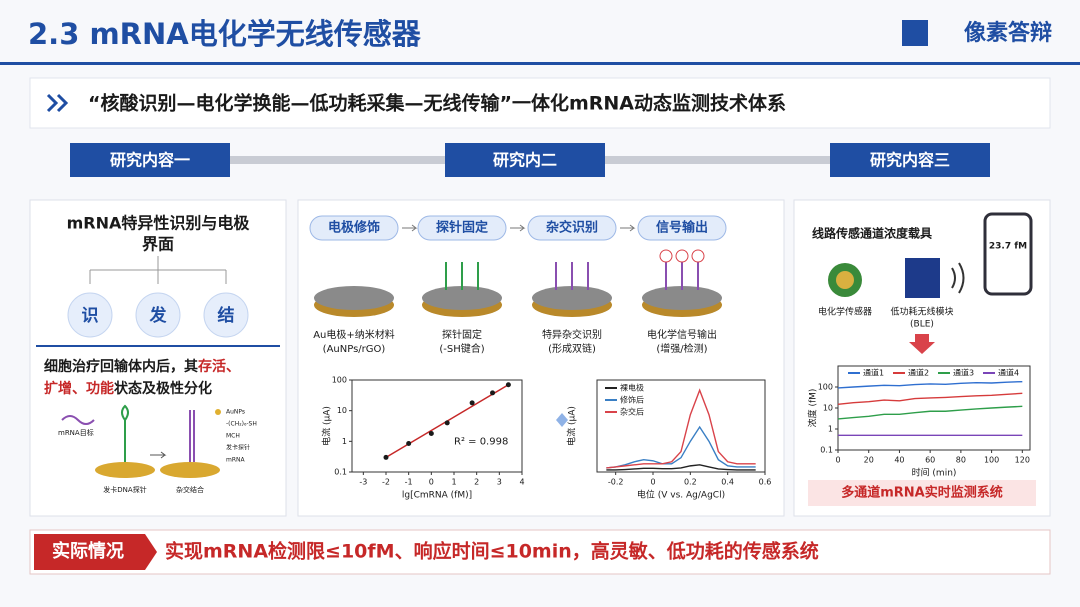 This screenshot has height=607, width=1080. Describe the element at coordinates (437, 496) in the screenshot. I see `x-axis-label: lg[CmRNA (fM)]` at that location.